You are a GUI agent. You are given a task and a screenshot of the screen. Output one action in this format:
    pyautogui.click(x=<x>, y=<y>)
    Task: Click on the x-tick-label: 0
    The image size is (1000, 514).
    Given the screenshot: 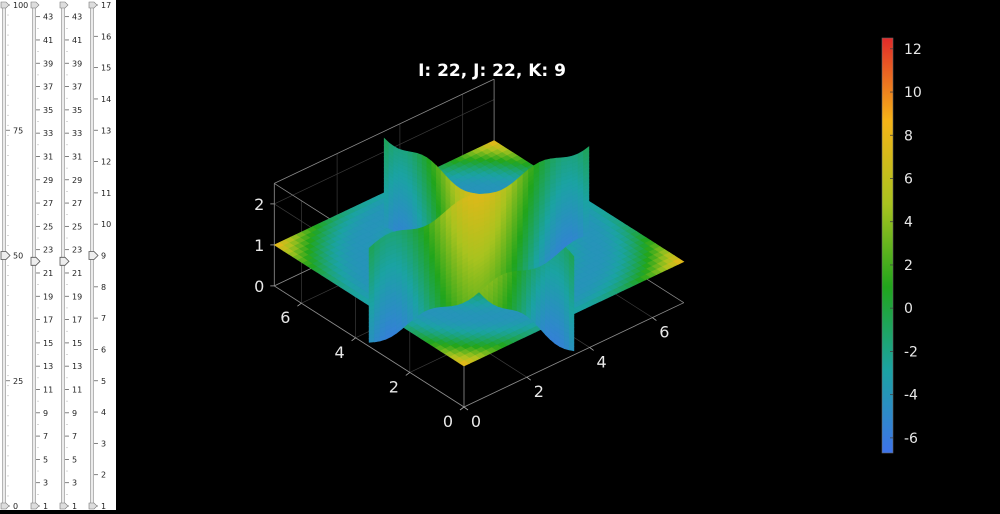 What is the action you would take?
    pyautogui.click(x=476, y=421)
    